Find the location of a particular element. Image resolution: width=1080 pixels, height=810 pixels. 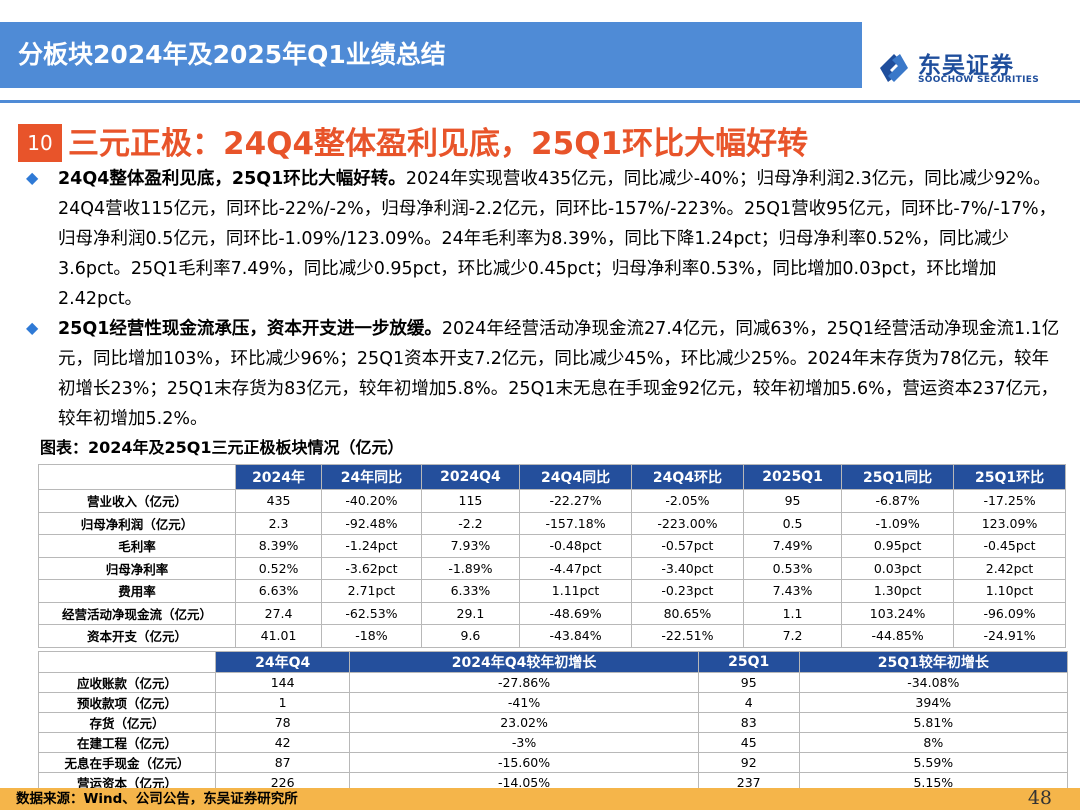

table-cell: -17.25% is located at coordinates (1009, 501).